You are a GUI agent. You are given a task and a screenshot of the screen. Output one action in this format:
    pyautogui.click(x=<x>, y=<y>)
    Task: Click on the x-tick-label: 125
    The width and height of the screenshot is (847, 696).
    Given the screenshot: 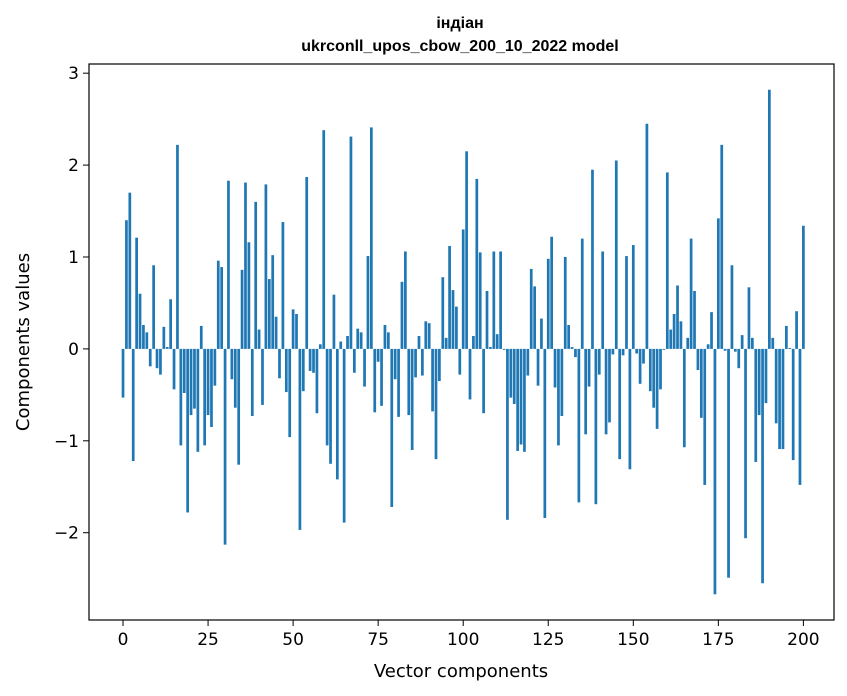 What is the action you would take?
    pyautogui.click(x=548, y=640)
    